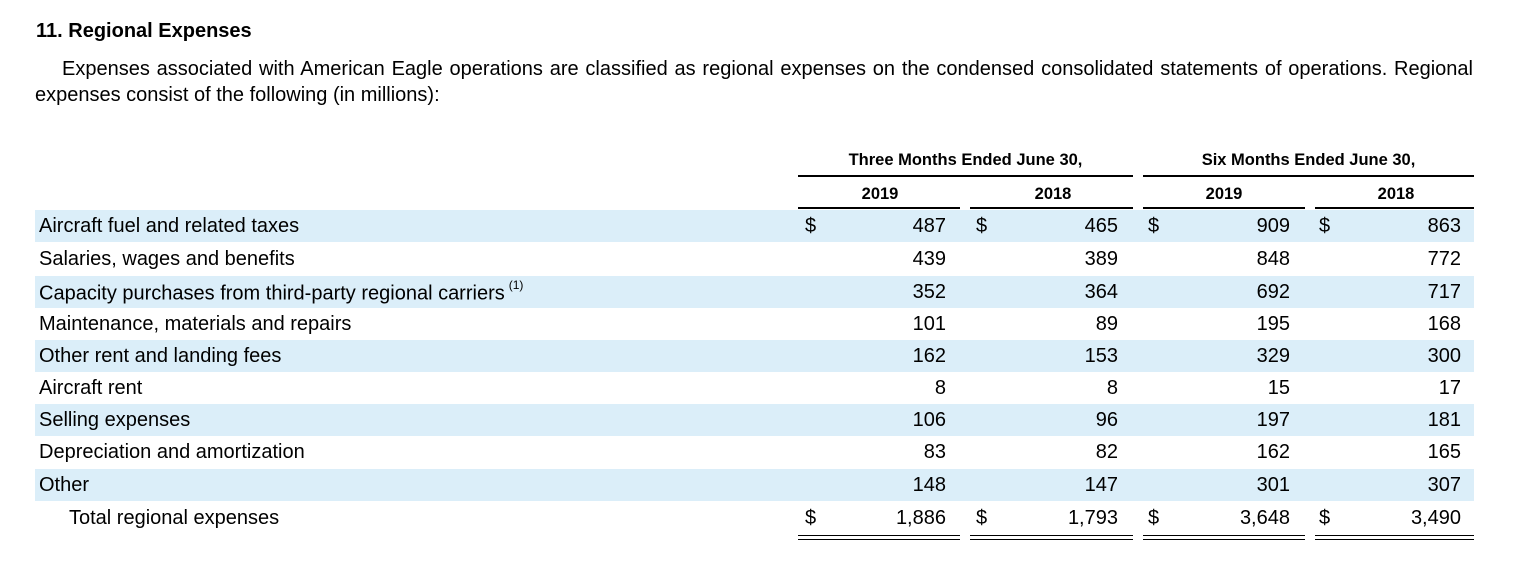 The image size is (1520, 570). Describe the element at coordinates (516, 285) in the screenshot. I see `footnote-marker: (1)` at that location.